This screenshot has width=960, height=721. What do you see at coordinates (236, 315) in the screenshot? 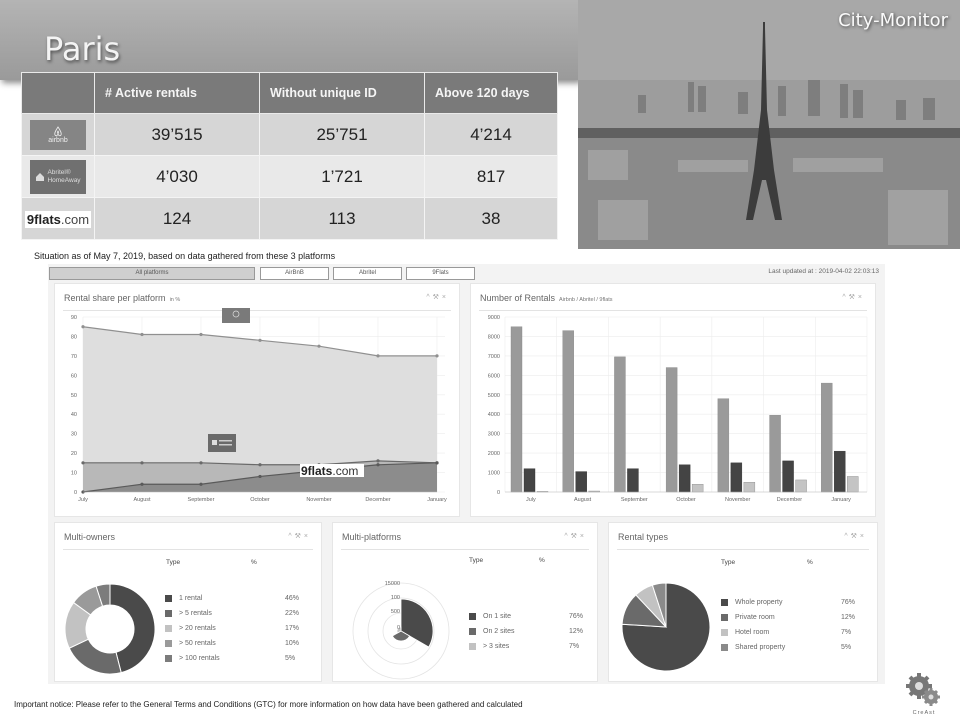
I see `airbnb-marker-icon` at bounding box center [236, 315].